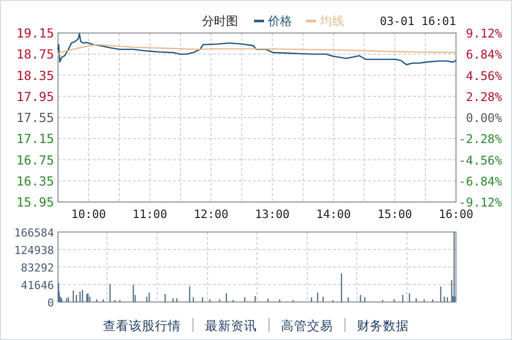  What do you see at coordinates (35, 160) in the screenshot?
I see `y-tick-label: 16.75` at bounding box center [35, 160].